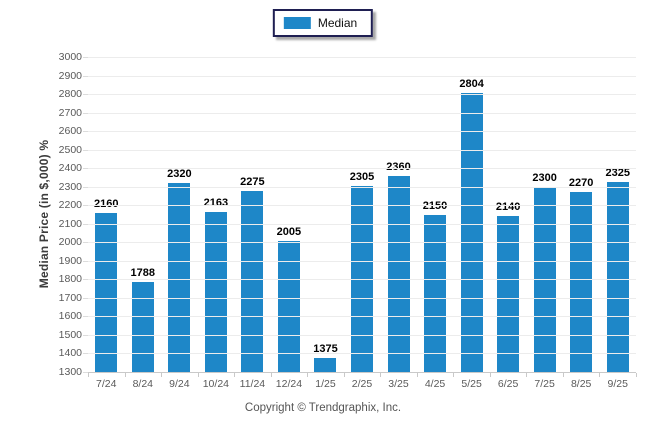 The height and width of the screenshot is (434, 646). What do you see at coordinates (362, 384) in the screenshot?
I see `x-axis-tick-label: 2/25` at bounding box center [362, 384].